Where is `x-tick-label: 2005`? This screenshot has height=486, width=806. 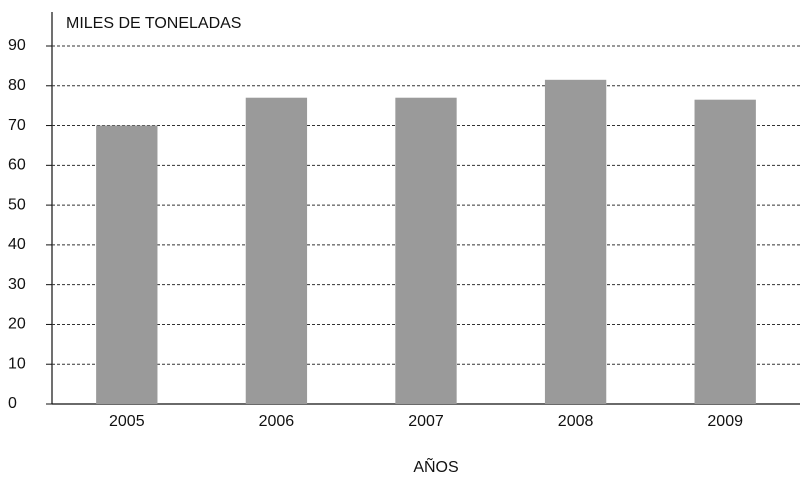
x-tick-label: 2005 is located at coordinates (127, 421).